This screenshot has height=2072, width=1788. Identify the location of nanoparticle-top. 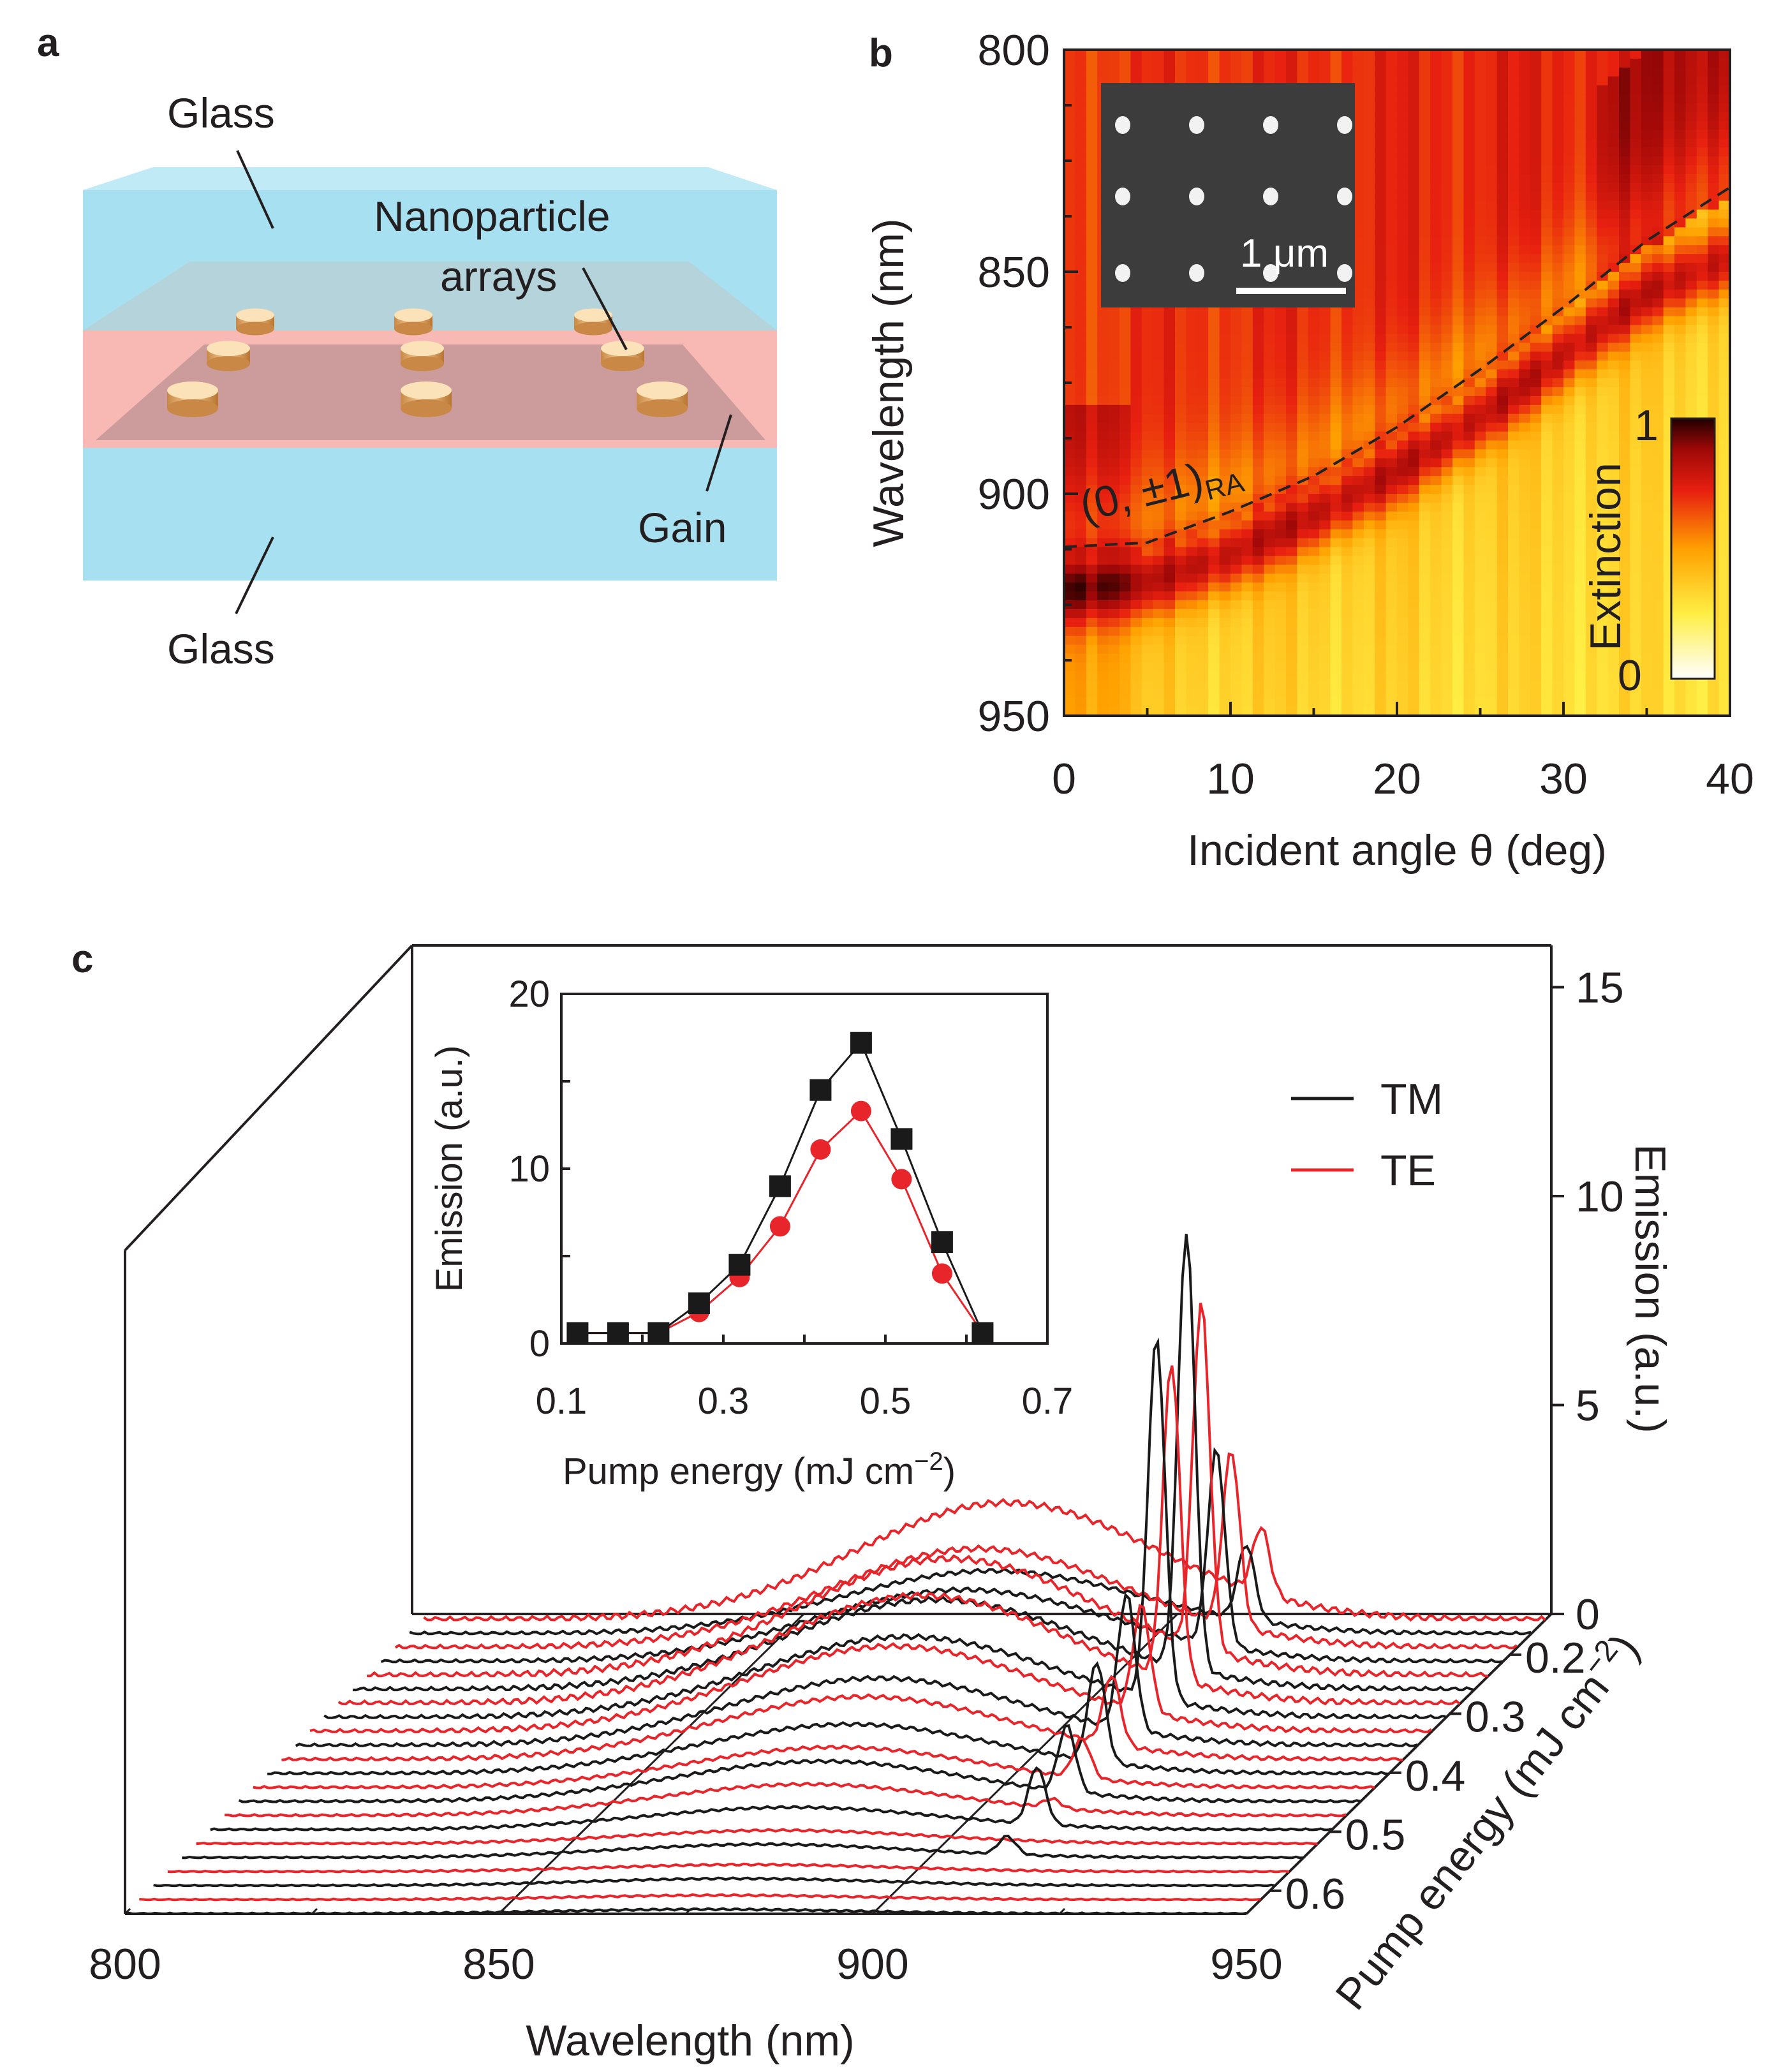
(662, 390).